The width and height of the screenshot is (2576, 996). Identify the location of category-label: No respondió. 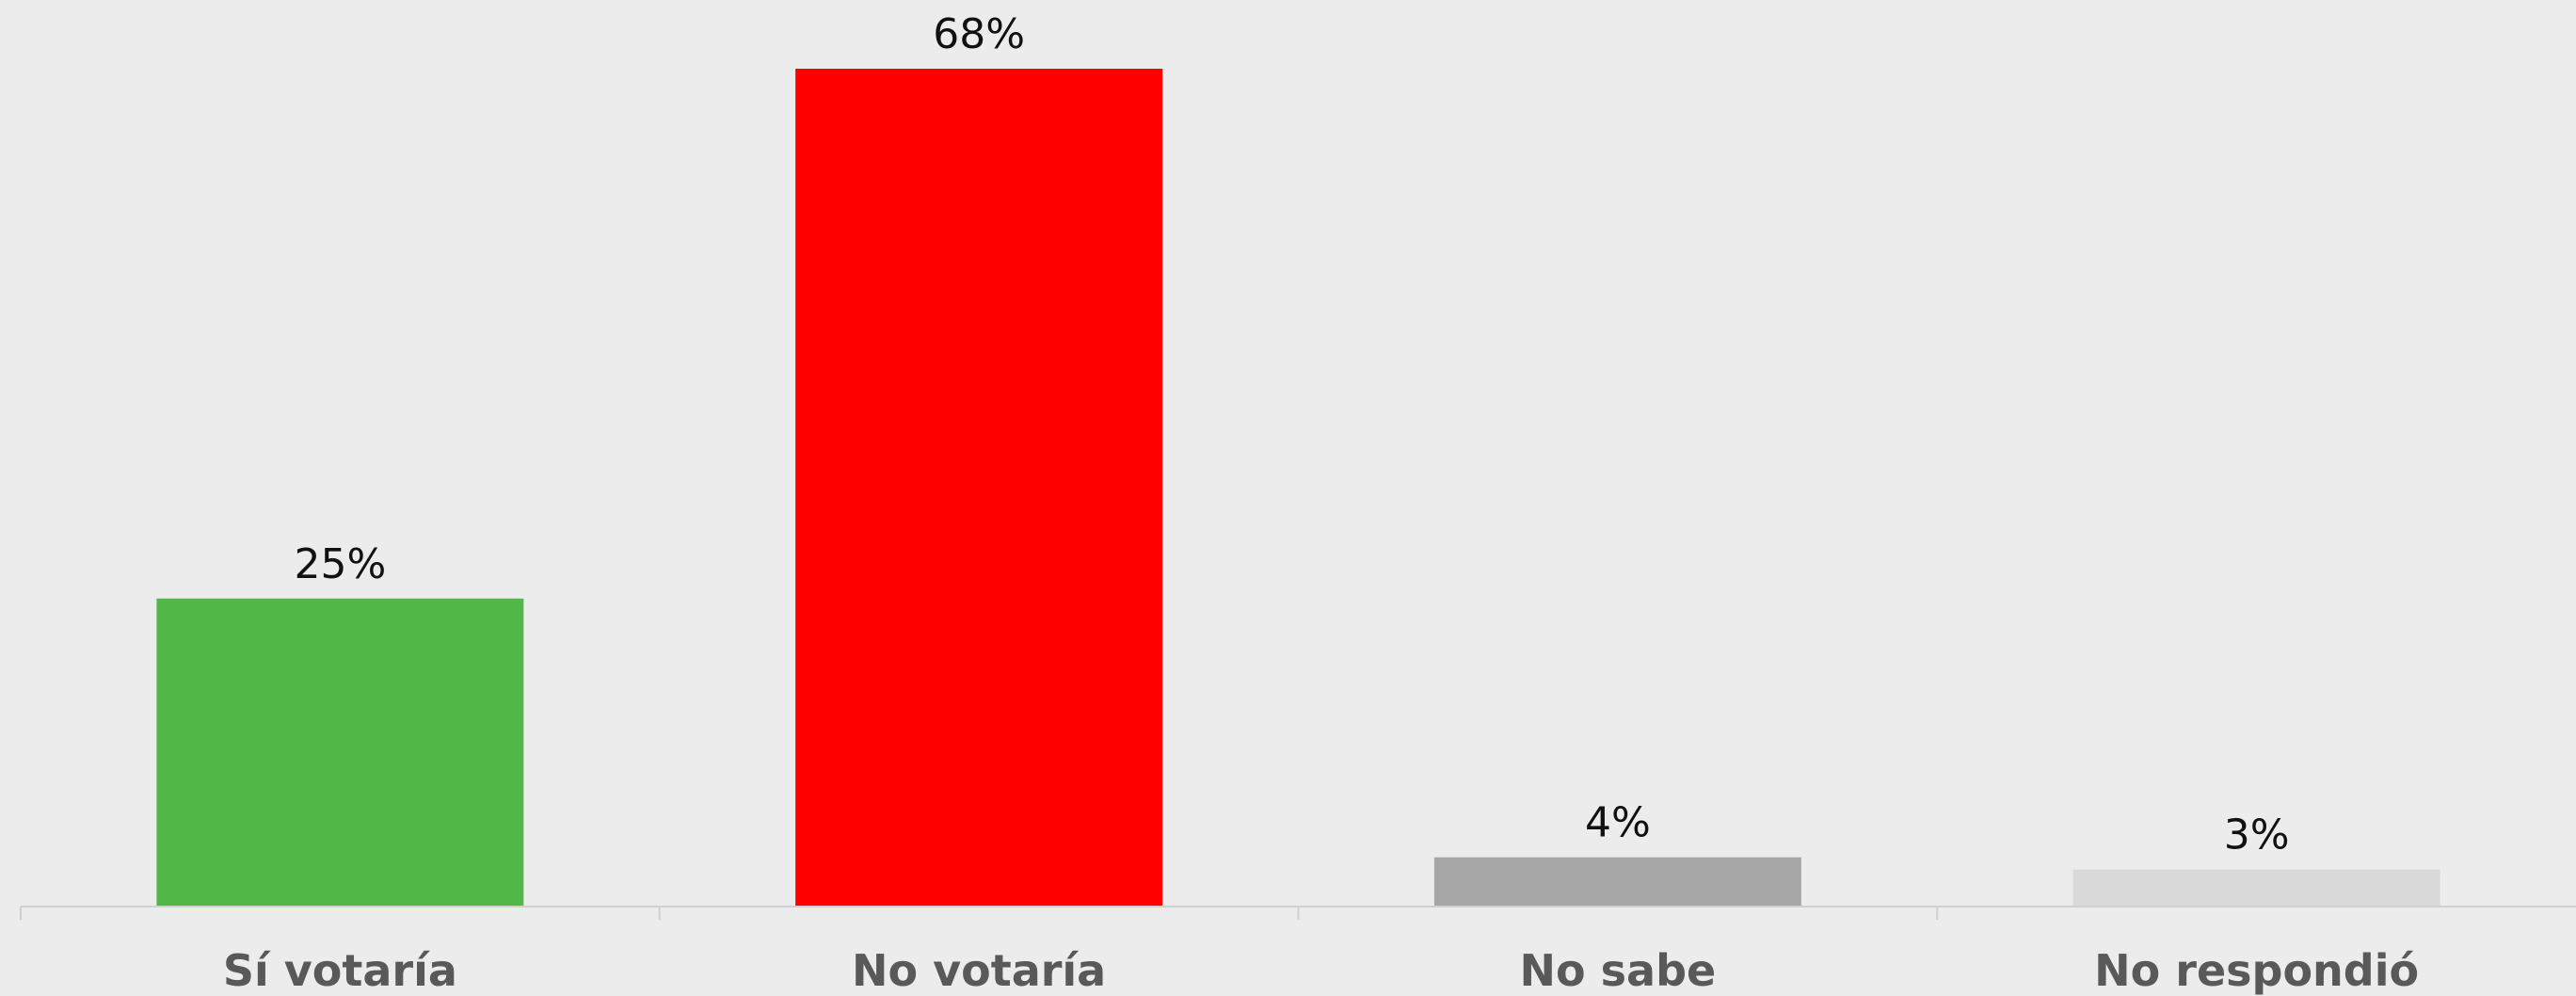
(2256, 971).